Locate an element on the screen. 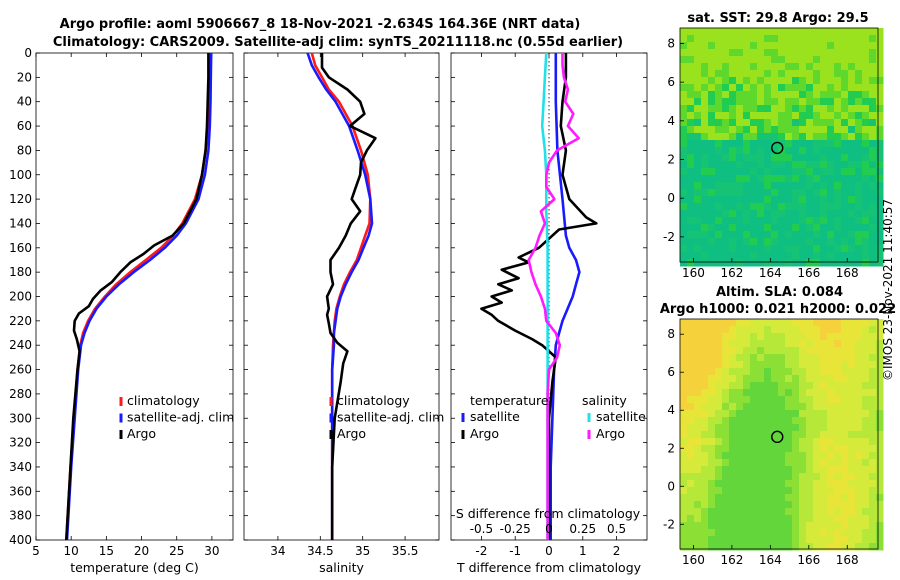 The width and height of the screenshot is (900, 580). x-tick-label: 10 is located at coordinates (71, 551).